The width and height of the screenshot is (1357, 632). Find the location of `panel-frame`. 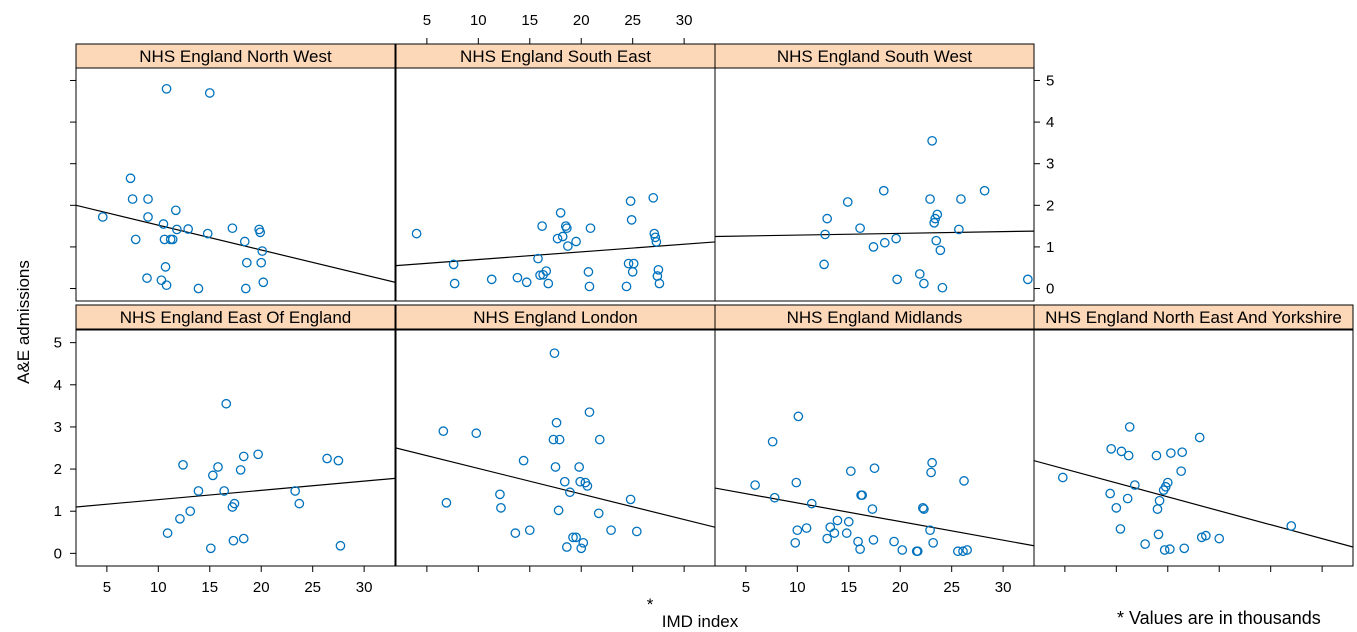

panel-frame is located at coordinates (235, 184).